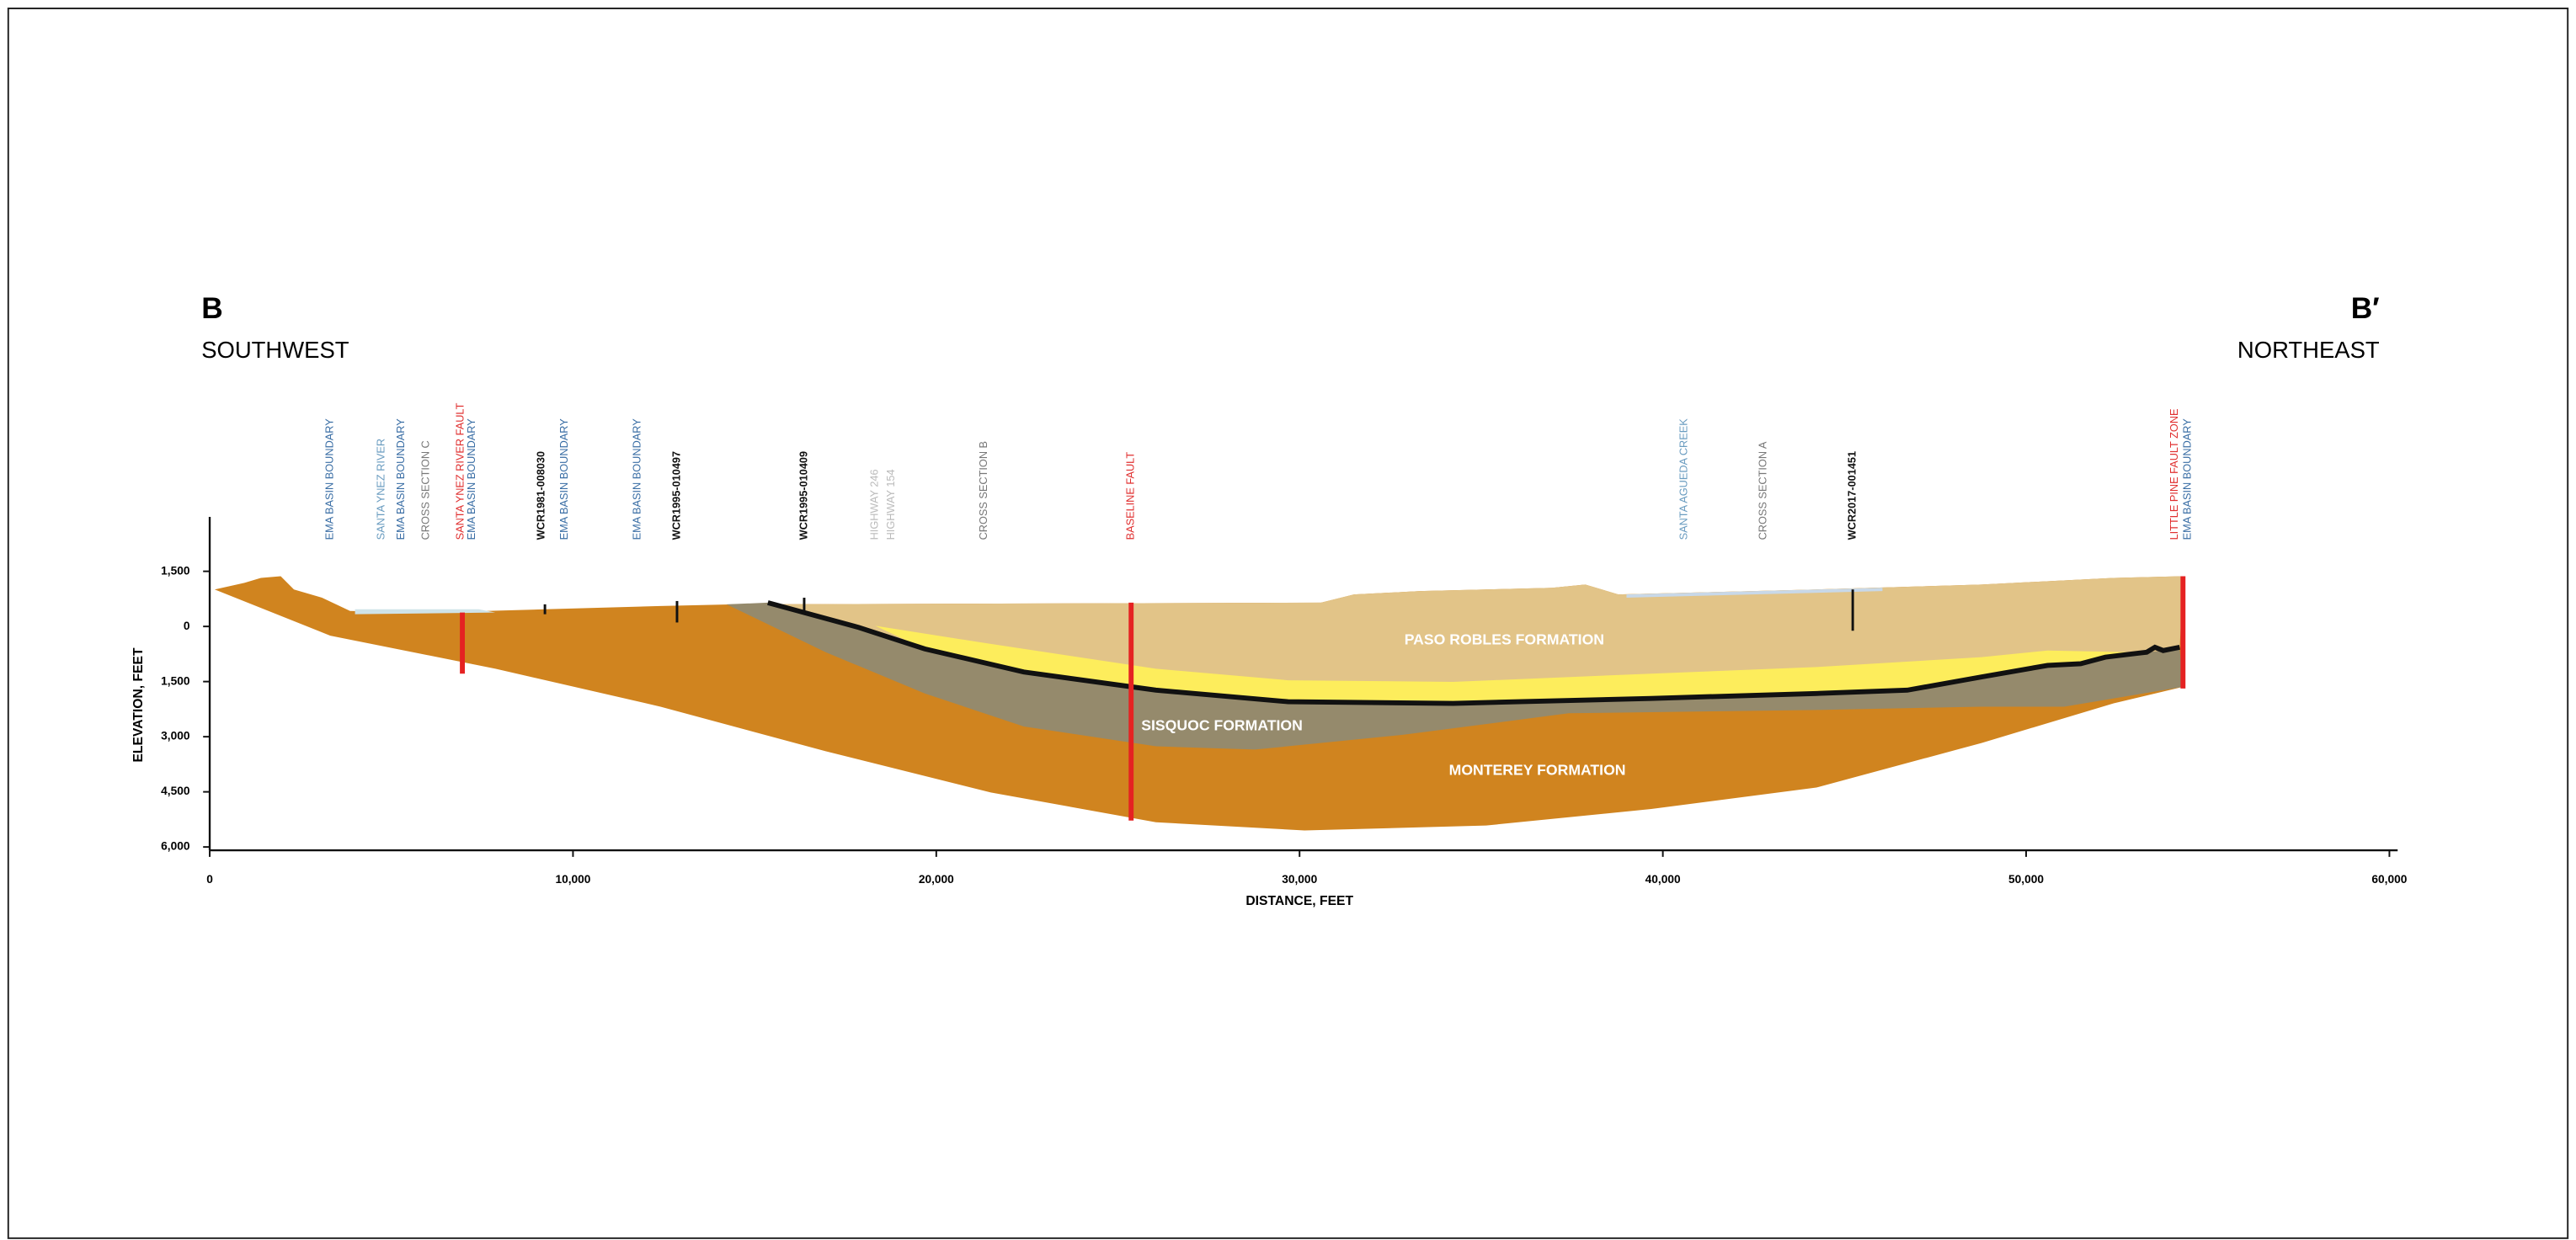  What do you see at coordinates (2308, 350) in the screenshot?
I see `right-direction: NORTHEAST` at bounding box center [2308, 350].